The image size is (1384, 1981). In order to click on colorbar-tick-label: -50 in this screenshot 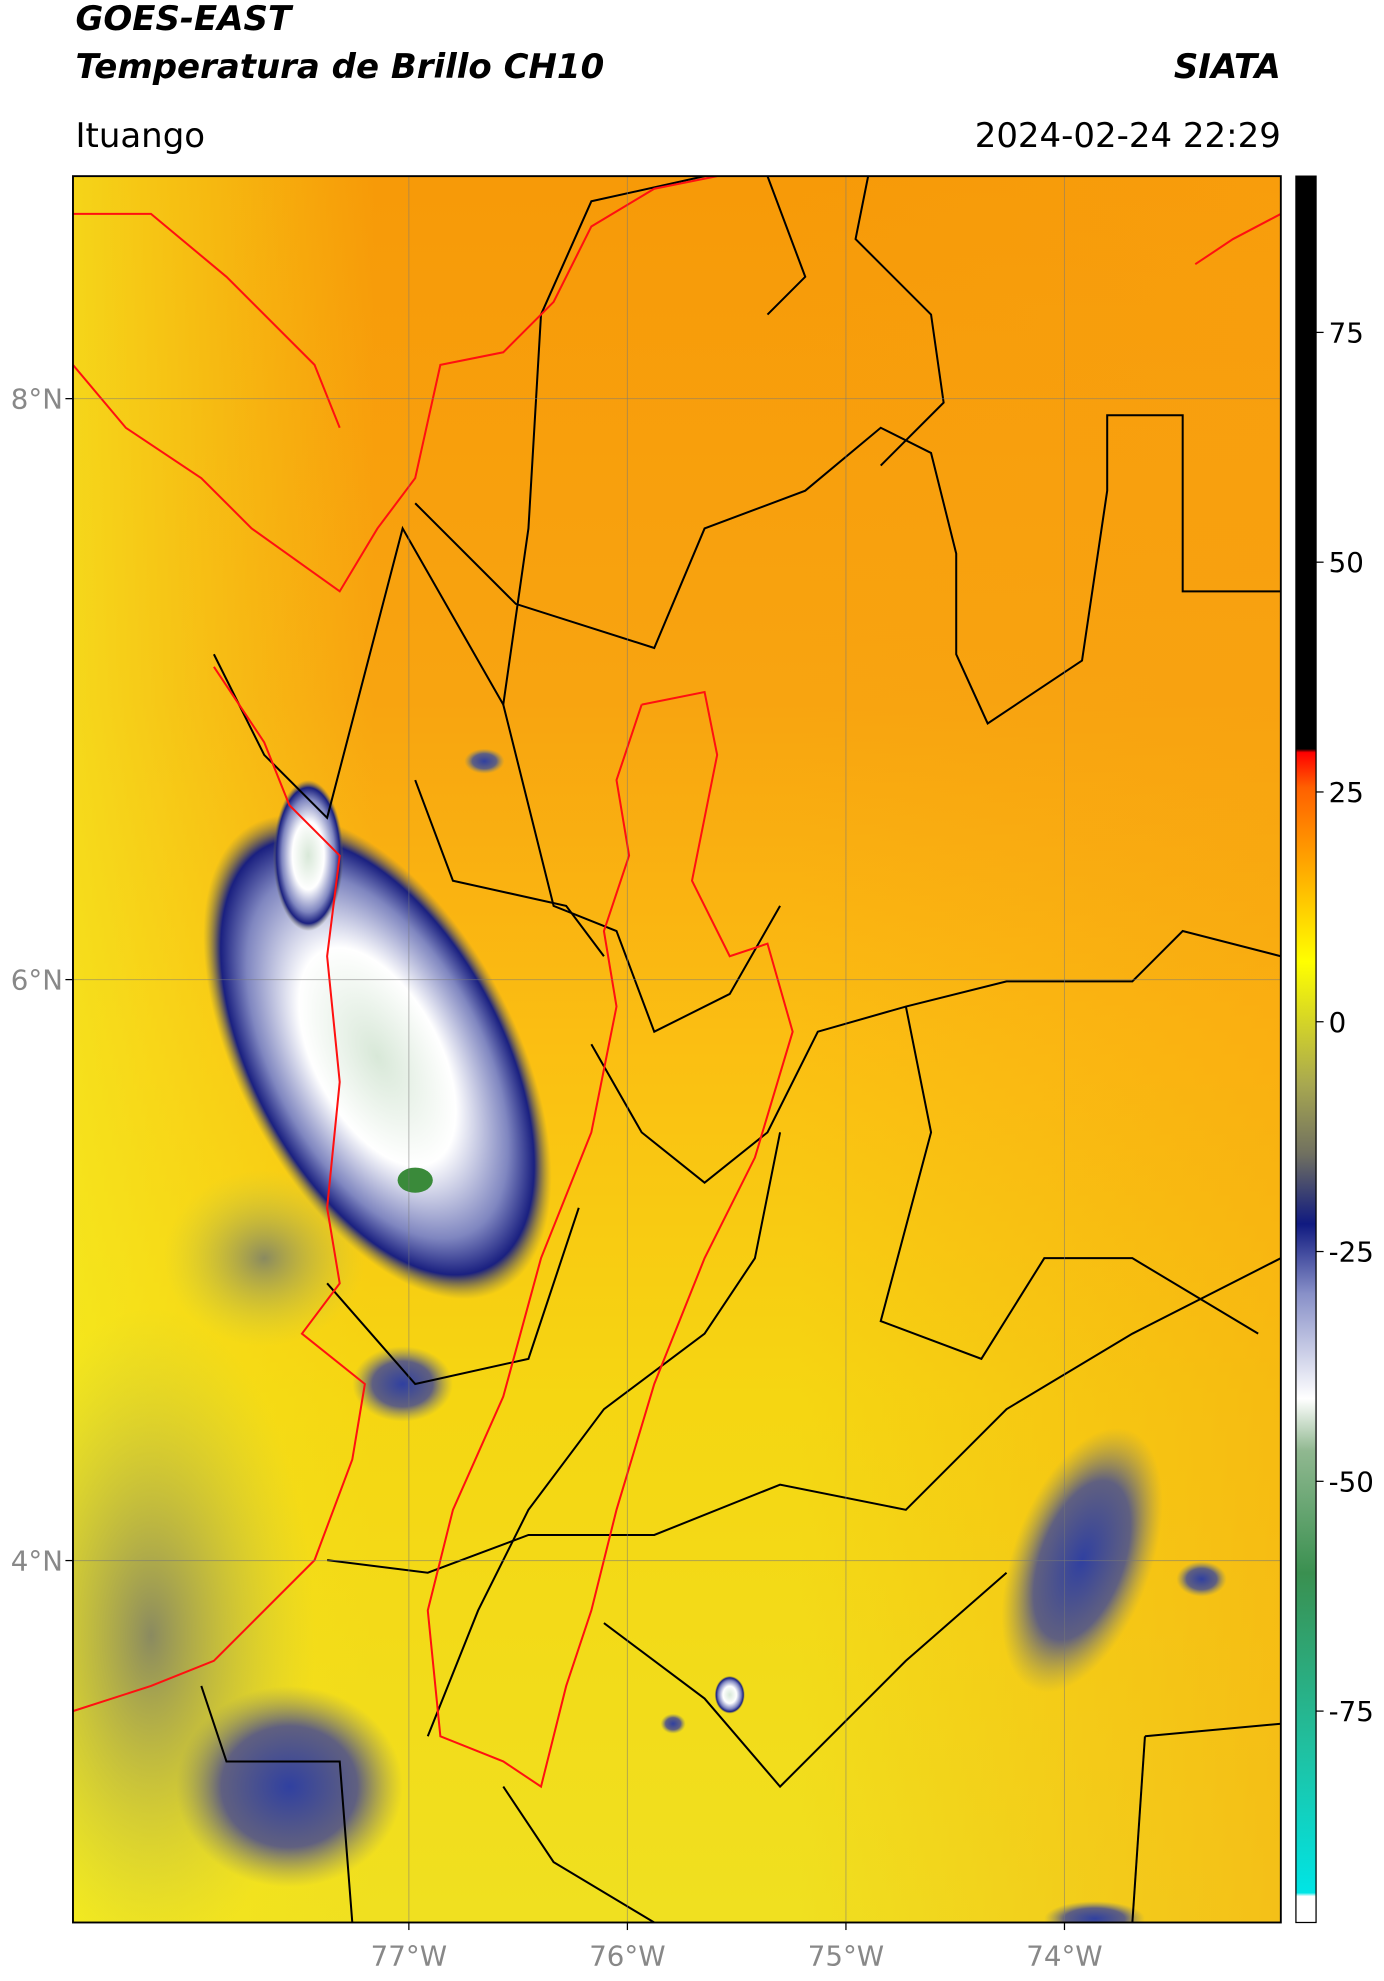, I will do `click(1351, 1481)`.